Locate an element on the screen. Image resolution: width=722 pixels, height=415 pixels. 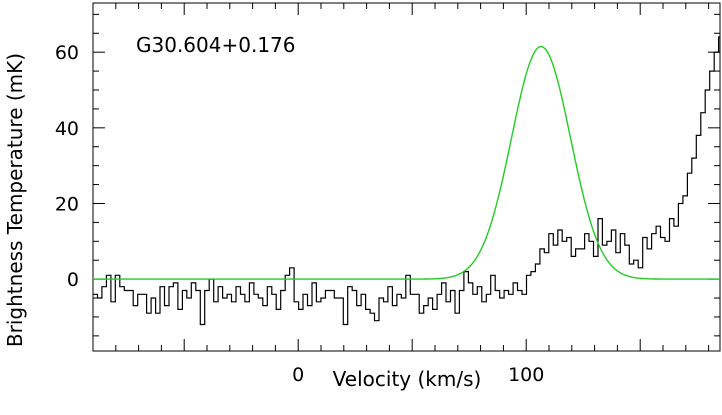
y-tick-label: 60 is located at coordinates (67, 53).